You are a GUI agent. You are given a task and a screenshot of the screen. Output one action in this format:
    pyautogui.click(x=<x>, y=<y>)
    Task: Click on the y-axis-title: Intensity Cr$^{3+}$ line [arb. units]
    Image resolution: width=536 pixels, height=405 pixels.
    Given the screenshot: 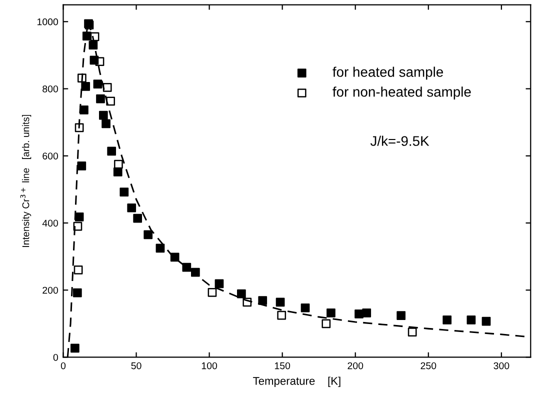 What is the action you would take?
    pyautogui.click(x=26, y=180)
    